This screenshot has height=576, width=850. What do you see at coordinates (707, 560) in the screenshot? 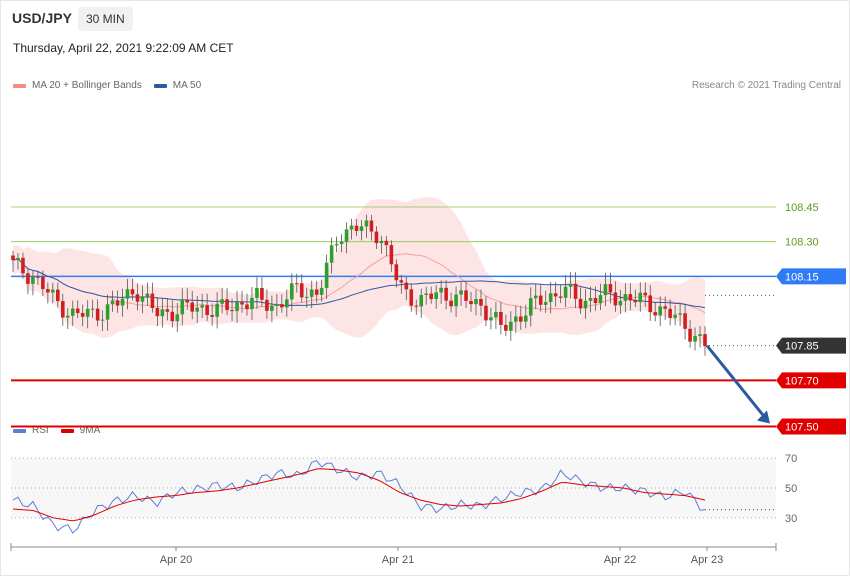
I see `x-tick-label: Apr 23` at bounding box center [707, 560].